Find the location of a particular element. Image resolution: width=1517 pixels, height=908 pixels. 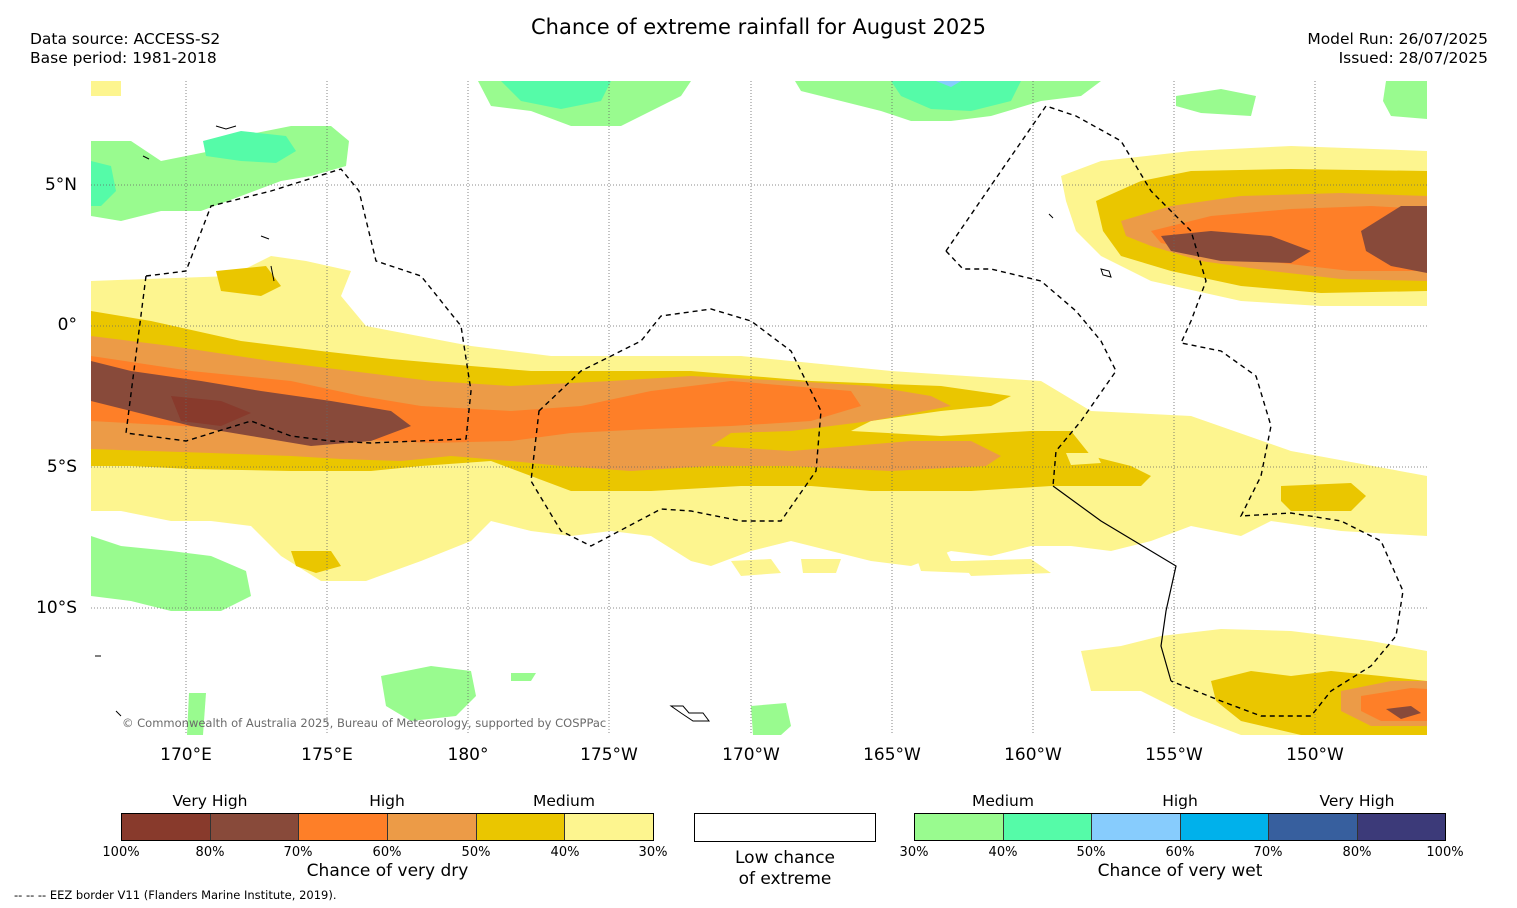

dry-patch-deep-orange is located at coordinates (1289, 238).